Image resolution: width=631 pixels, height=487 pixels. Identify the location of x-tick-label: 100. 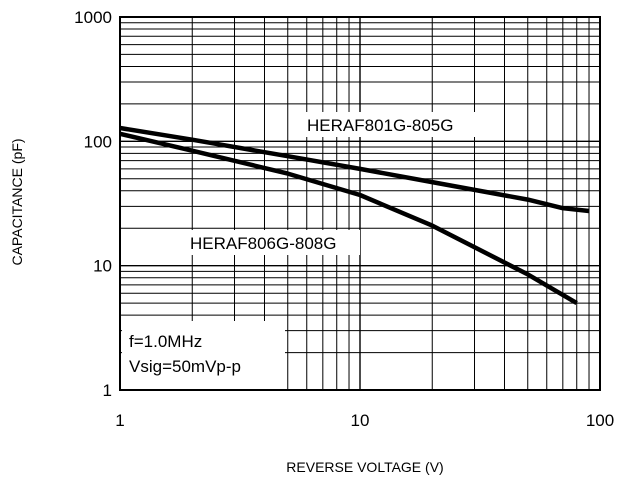
(600, 420).